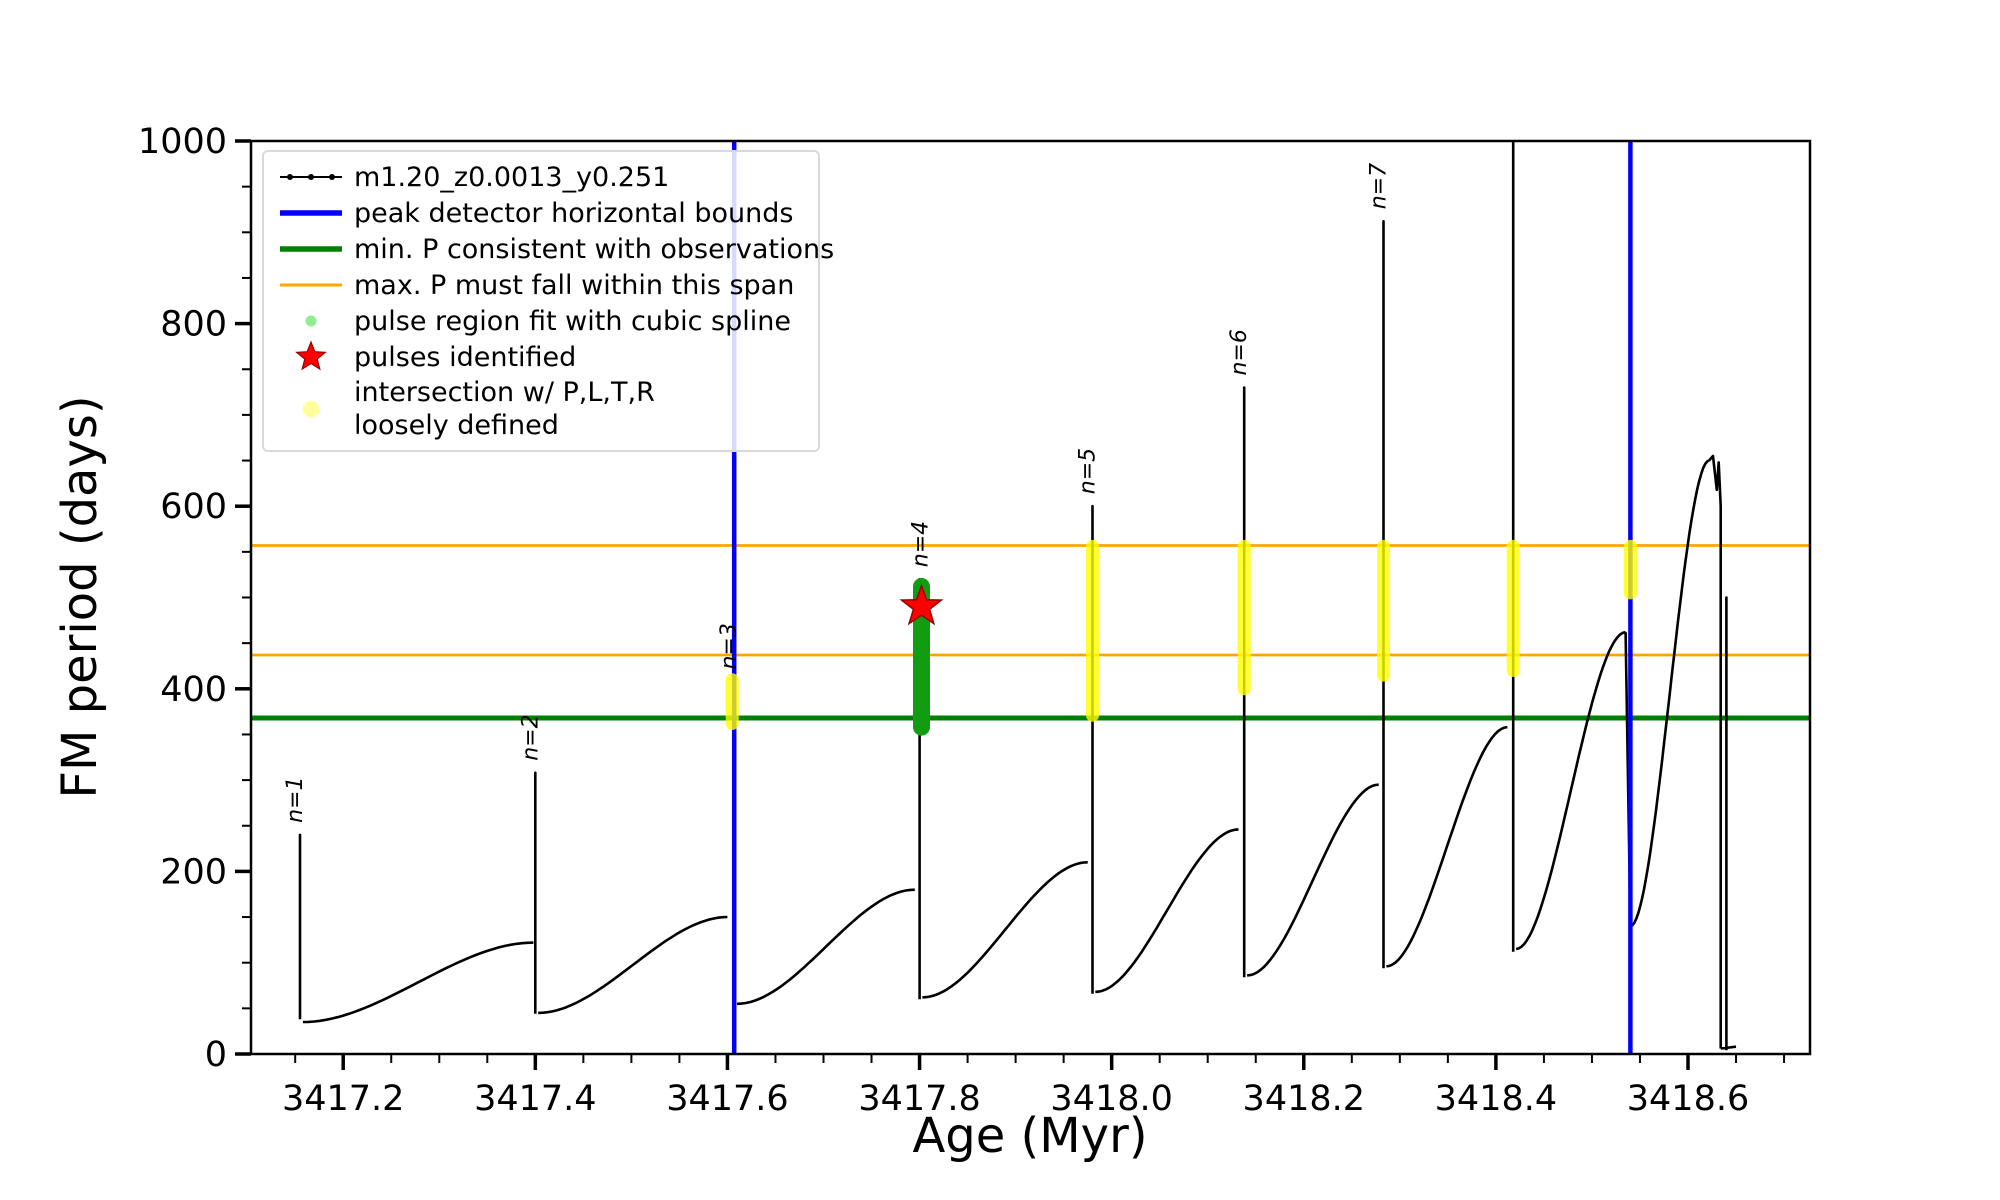 The width and height of the screenshot is (2000, 1200). I want to click on legend-item: intersection w/ P,L,T,R loosely defined, so click(541, 409).